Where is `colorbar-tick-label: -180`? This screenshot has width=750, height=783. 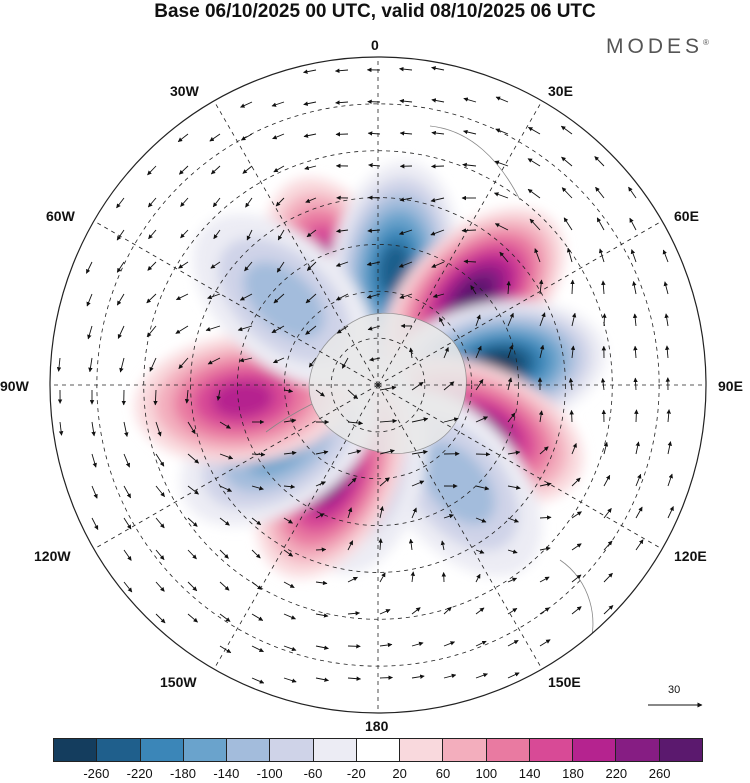
colorbar-tick-label: -180 is located at coordinates (183, 773).